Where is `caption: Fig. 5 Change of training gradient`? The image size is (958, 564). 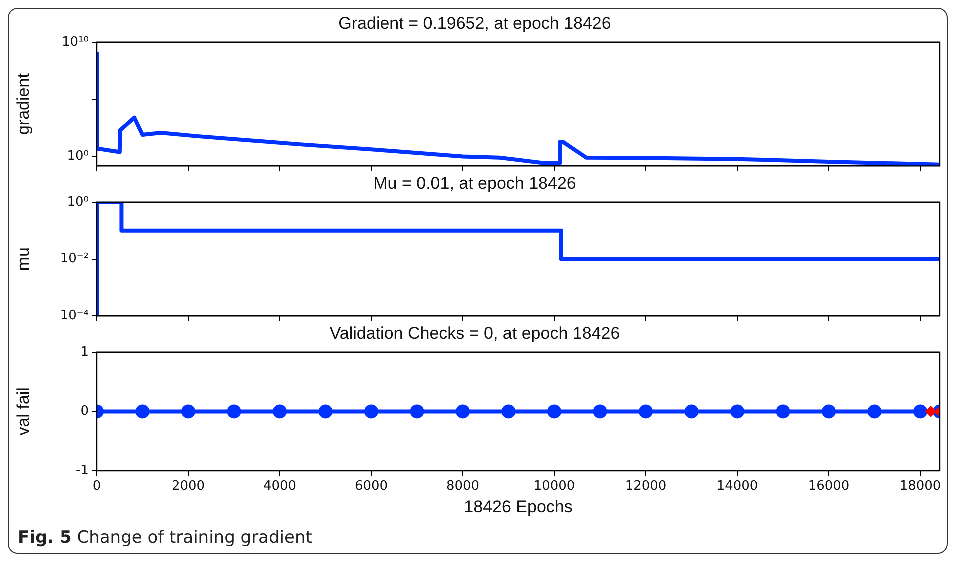 caption: Fig. 5 Change of training gradient is located at coordinates (165, 538).